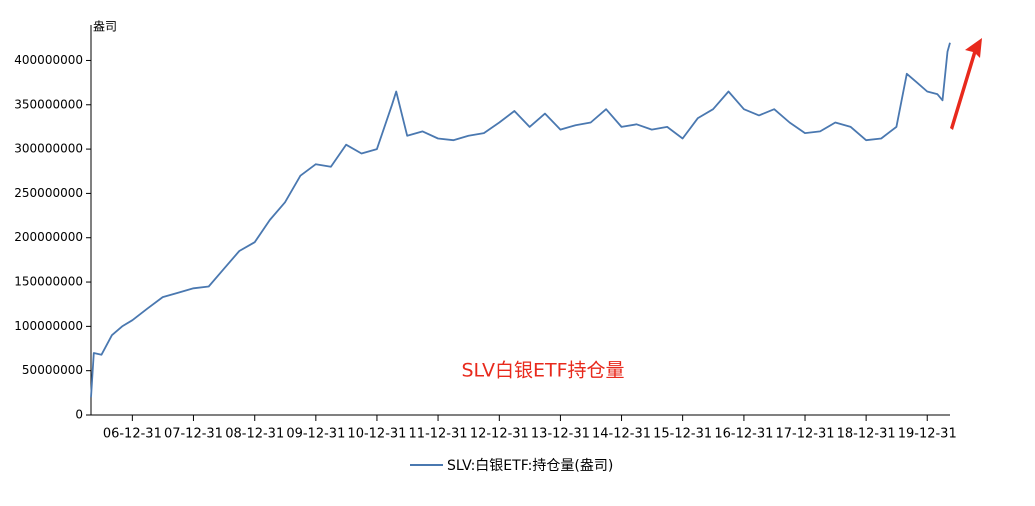  Describe the element at coordinates (376, 434) in the screenshot. I see `x-tick-label: 10-12-31` at that location.